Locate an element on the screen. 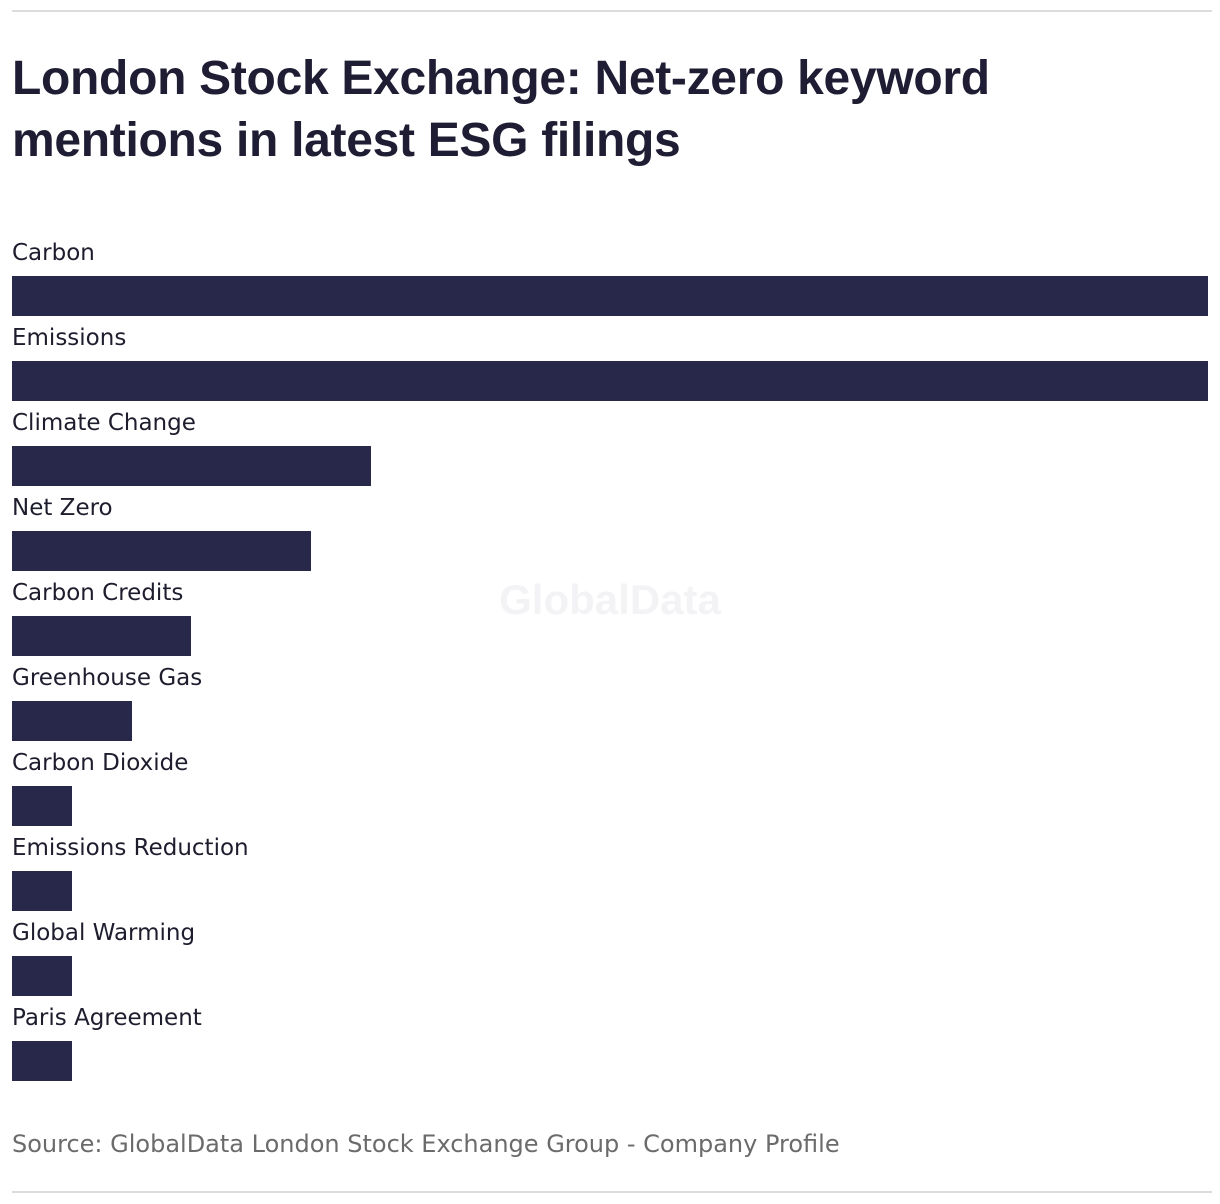 The width and height of the screenshot is (1220, 1204). bar-label: Emissions Reduction is located at coordinates (130, 848).